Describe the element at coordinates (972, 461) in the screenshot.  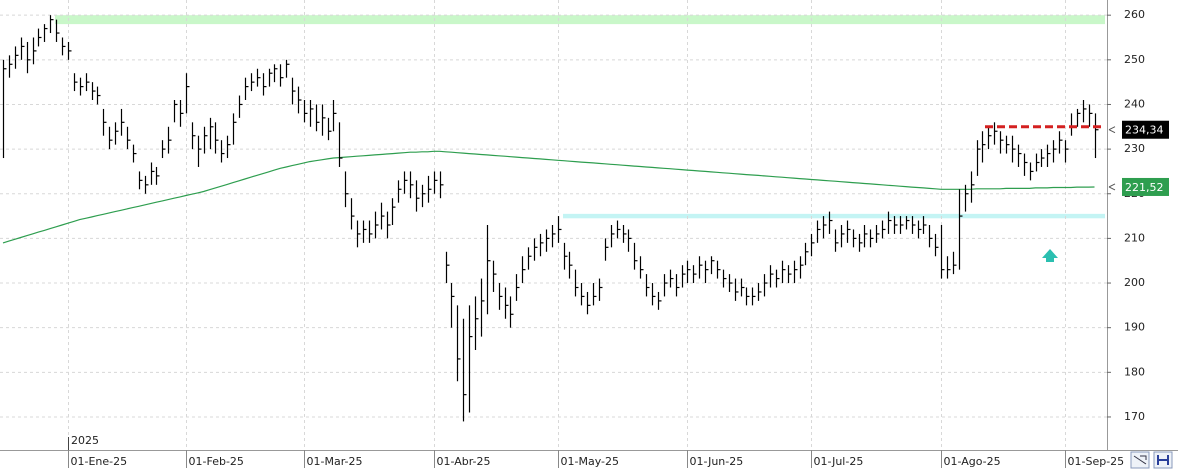
I see `x-tick-label: 01-Ago-25` at that location.